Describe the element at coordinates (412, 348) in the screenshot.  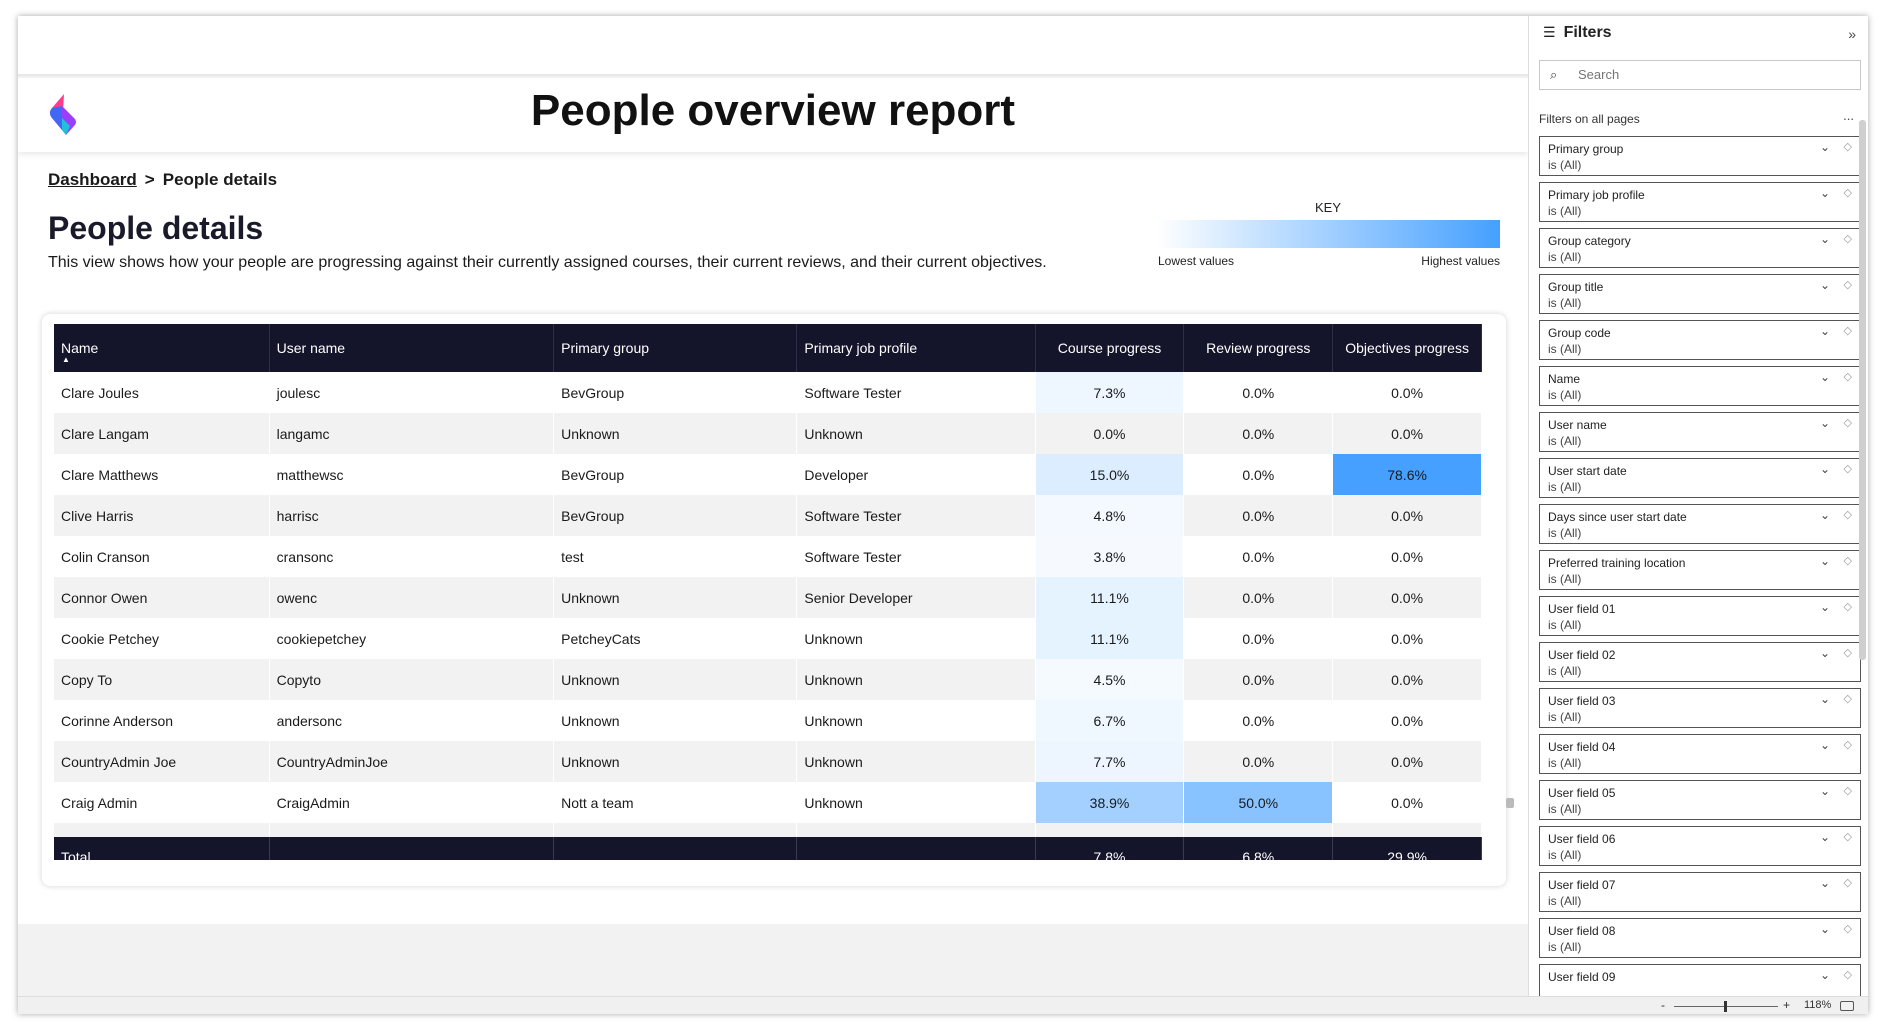
I see `column-header-user-name: User name` at that location.